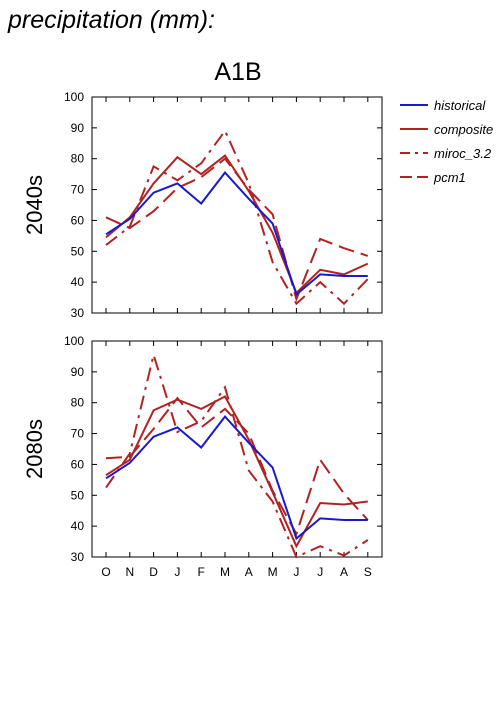 This screenshot has height=709, width=501. What do you see at coordinates (201, 572) in the screenshot?
I see `x-tick-label: F` at bounding box center [201, 572].